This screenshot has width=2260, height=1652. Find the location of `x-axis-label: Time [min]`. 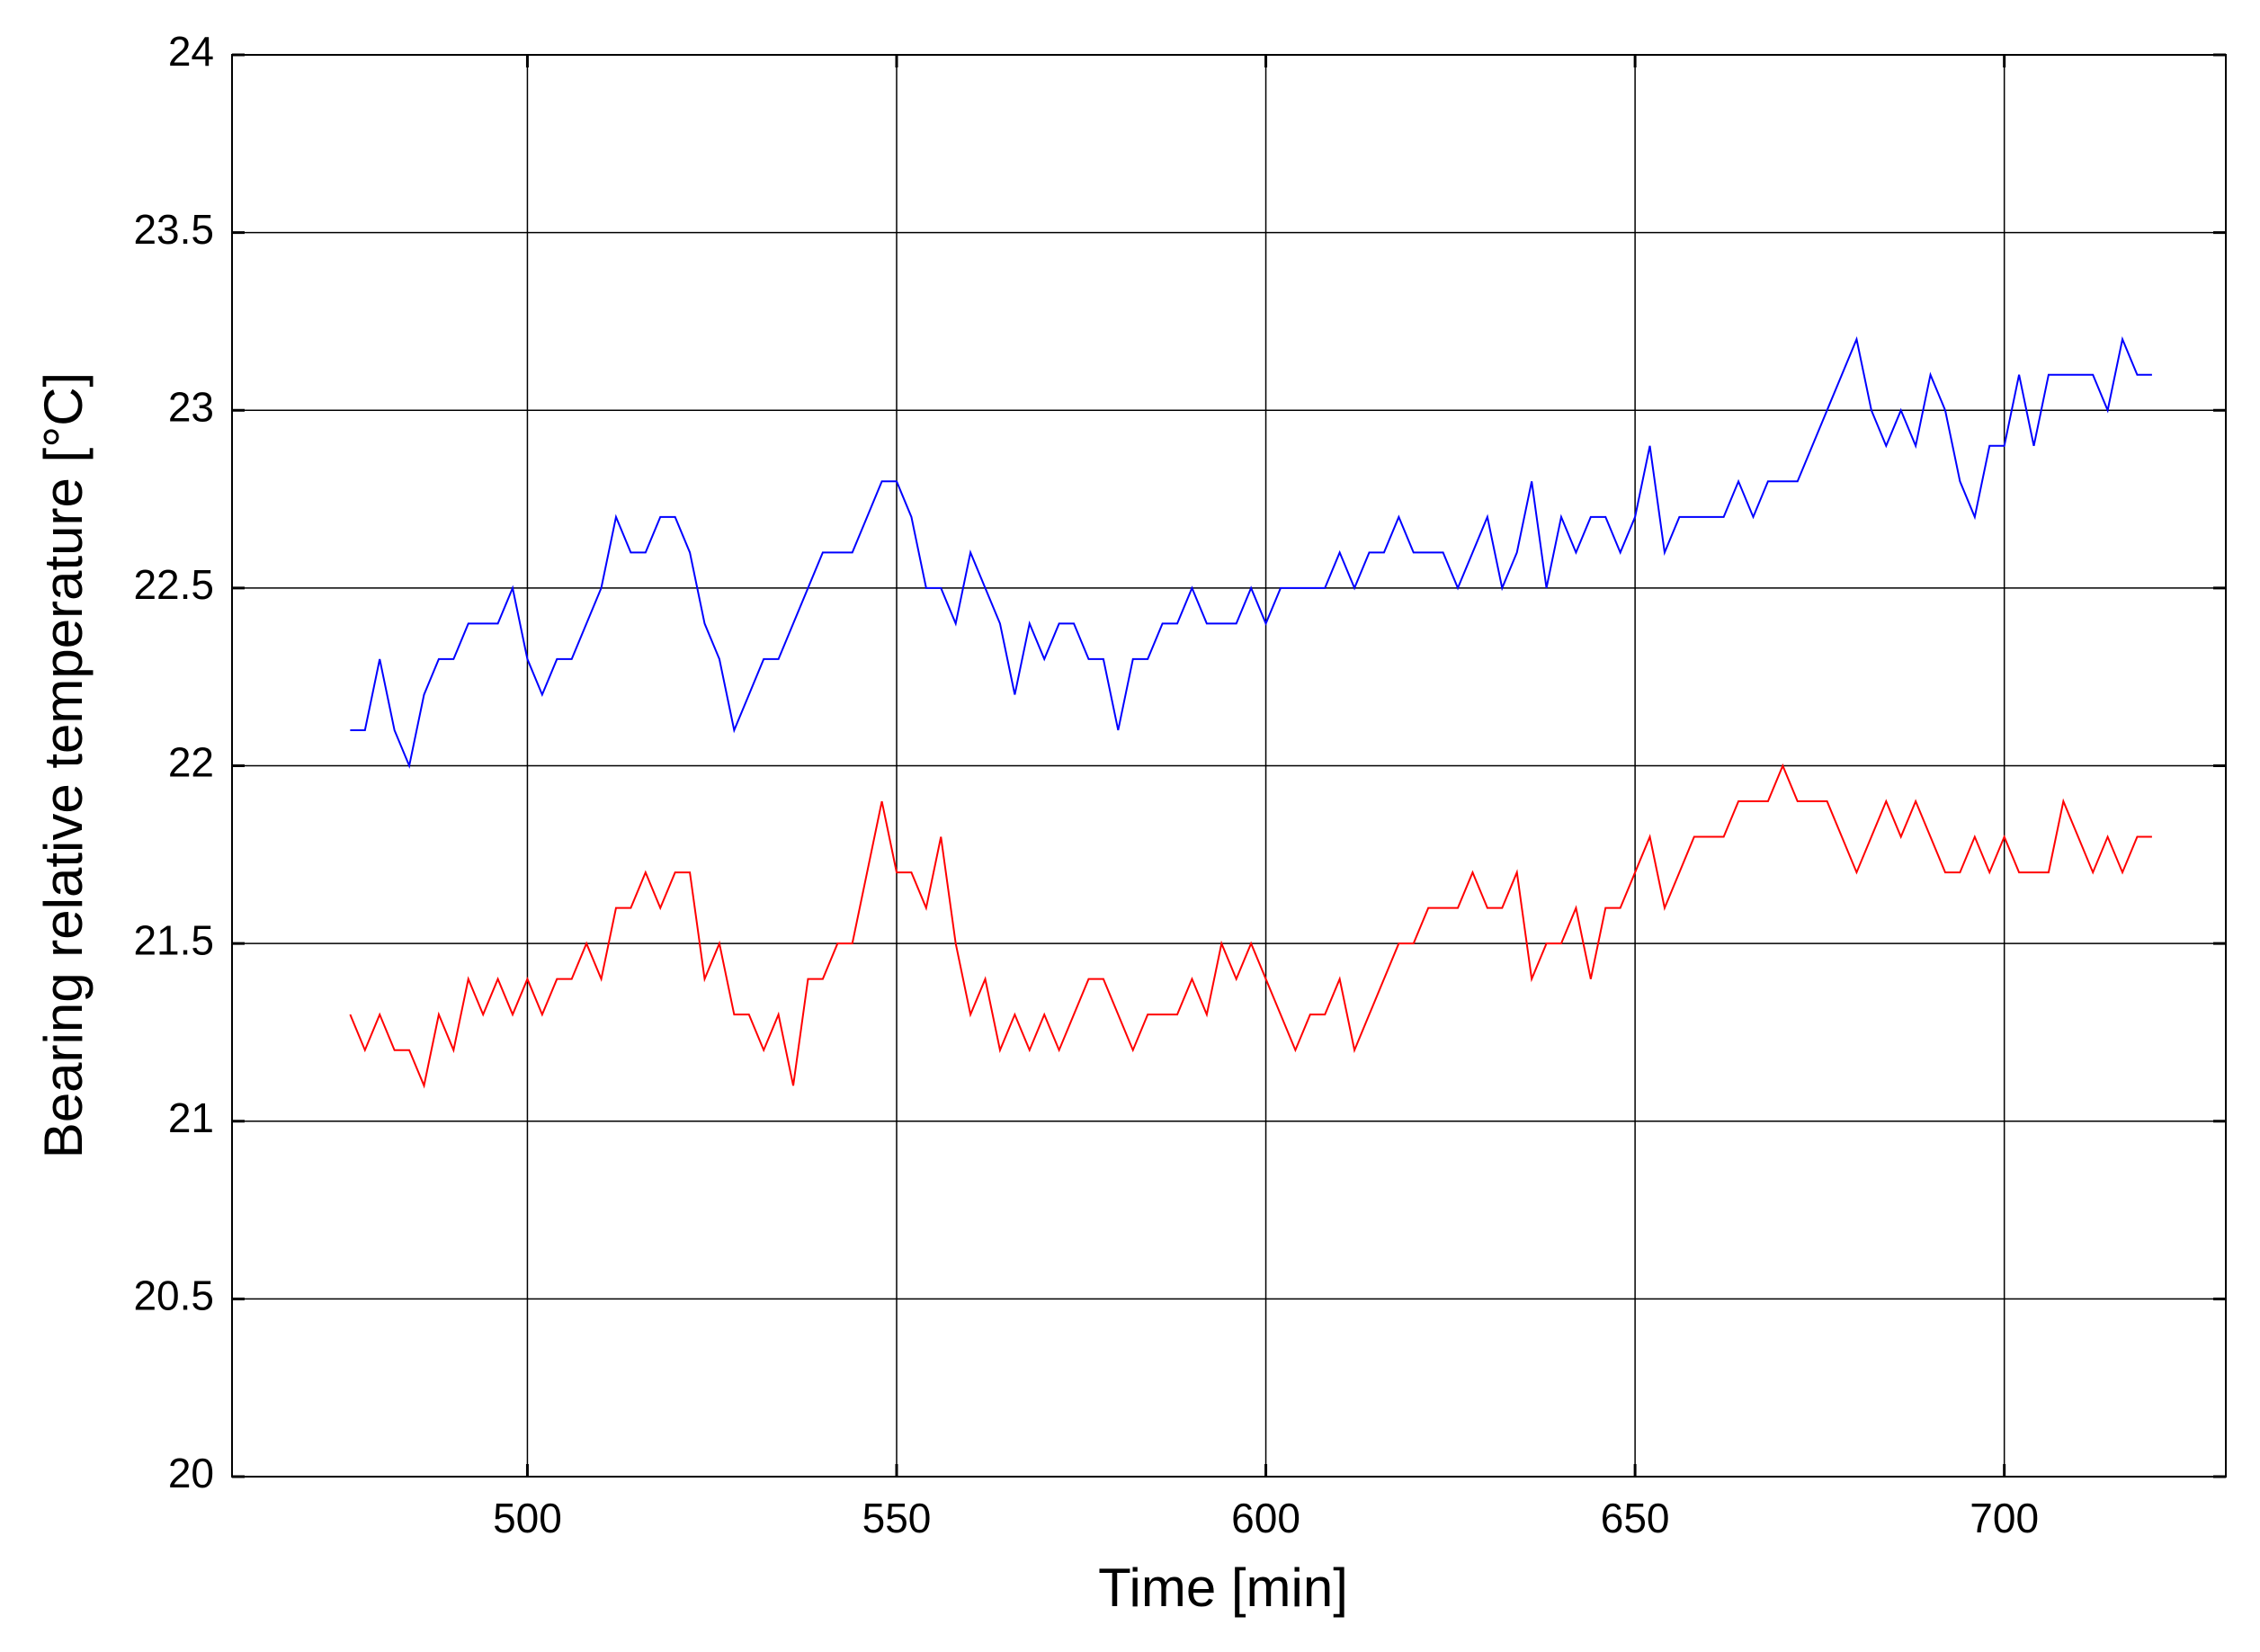

x-axis-label: Time [min] is located at coordinates (1223, 1588).